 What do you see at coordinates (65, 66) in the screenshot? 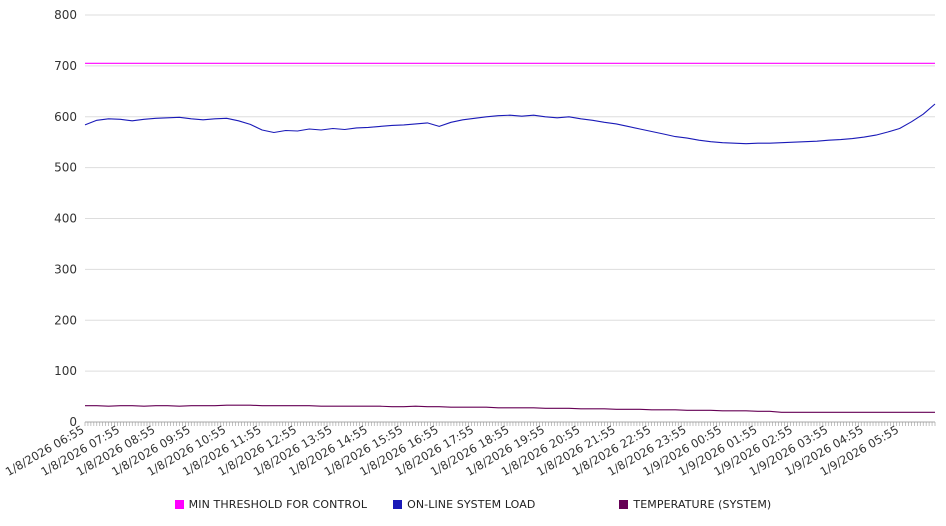
I see `y-axis-tick-label: 700` at bounding box center [65, 66].